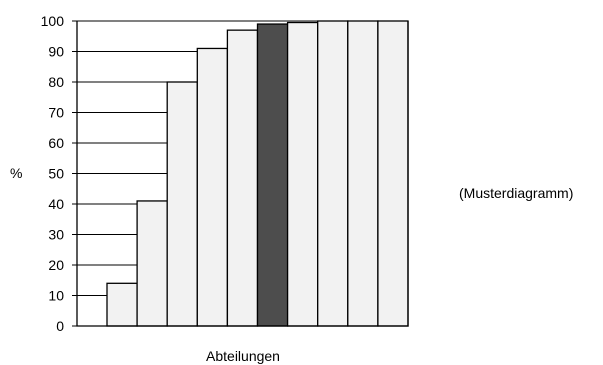 Image resolution: width=603 pixels, height=365 pixels. I want to click on y-tick-label: 10, so click(56, 296).